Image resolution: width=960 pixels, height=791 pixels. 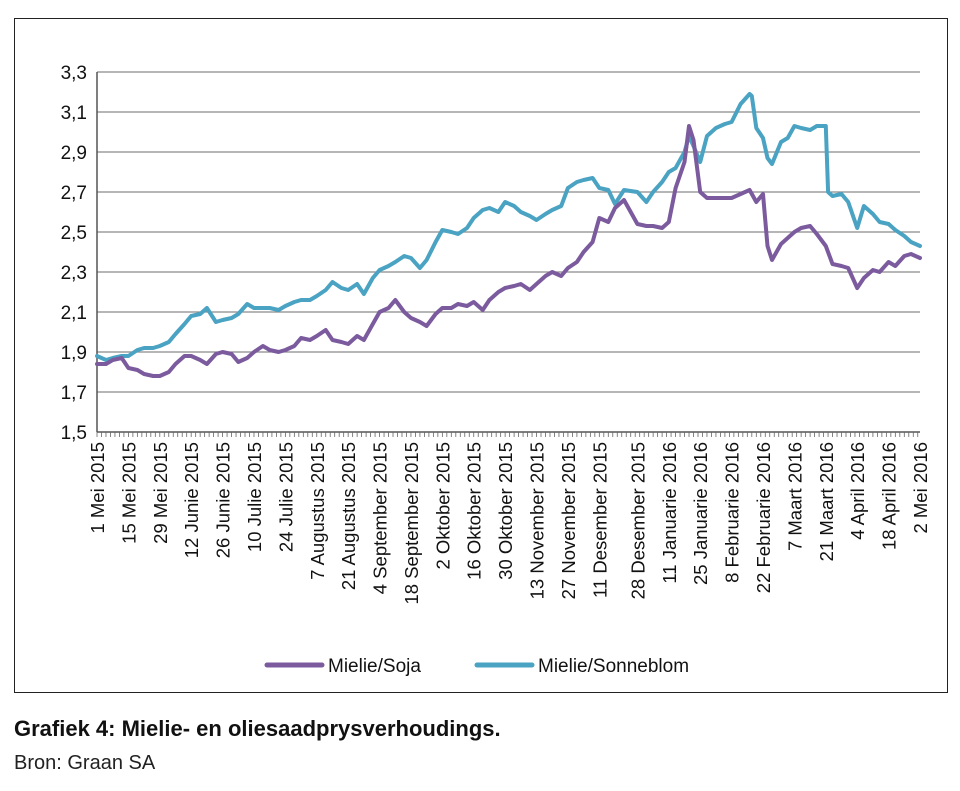 What do you see at coordinates (348, 516) in the screenshot?
I see `x-tick-label: 21 Augustus 2015` at bounding box center [348, 516].